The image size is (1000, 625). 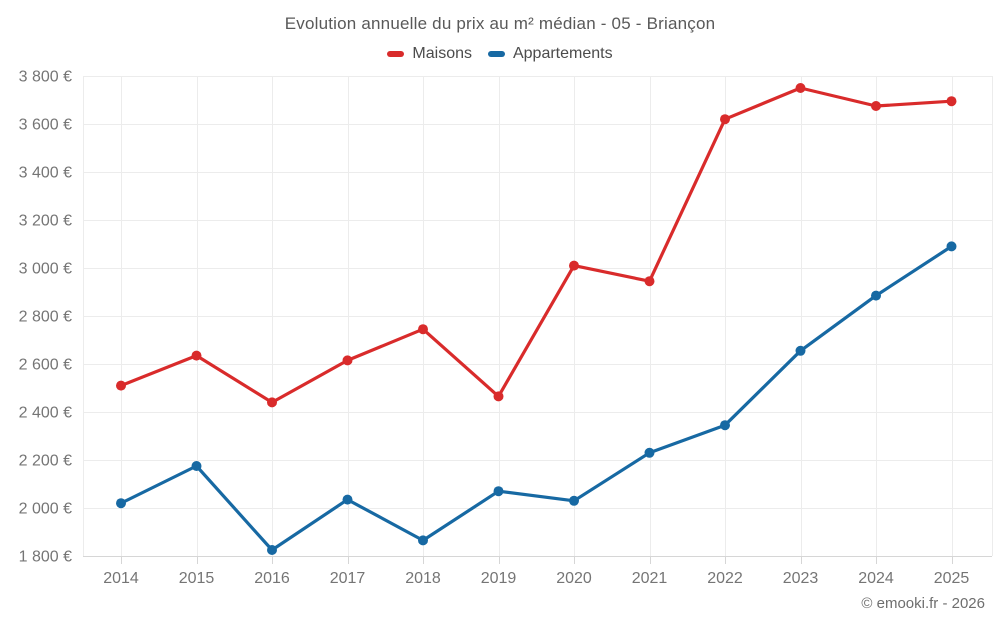 What do you see at coordinates (45, 221) in the screenshot?
I see `y-axis-tick-label: 3 200 €` at bounding box center [45, 221].